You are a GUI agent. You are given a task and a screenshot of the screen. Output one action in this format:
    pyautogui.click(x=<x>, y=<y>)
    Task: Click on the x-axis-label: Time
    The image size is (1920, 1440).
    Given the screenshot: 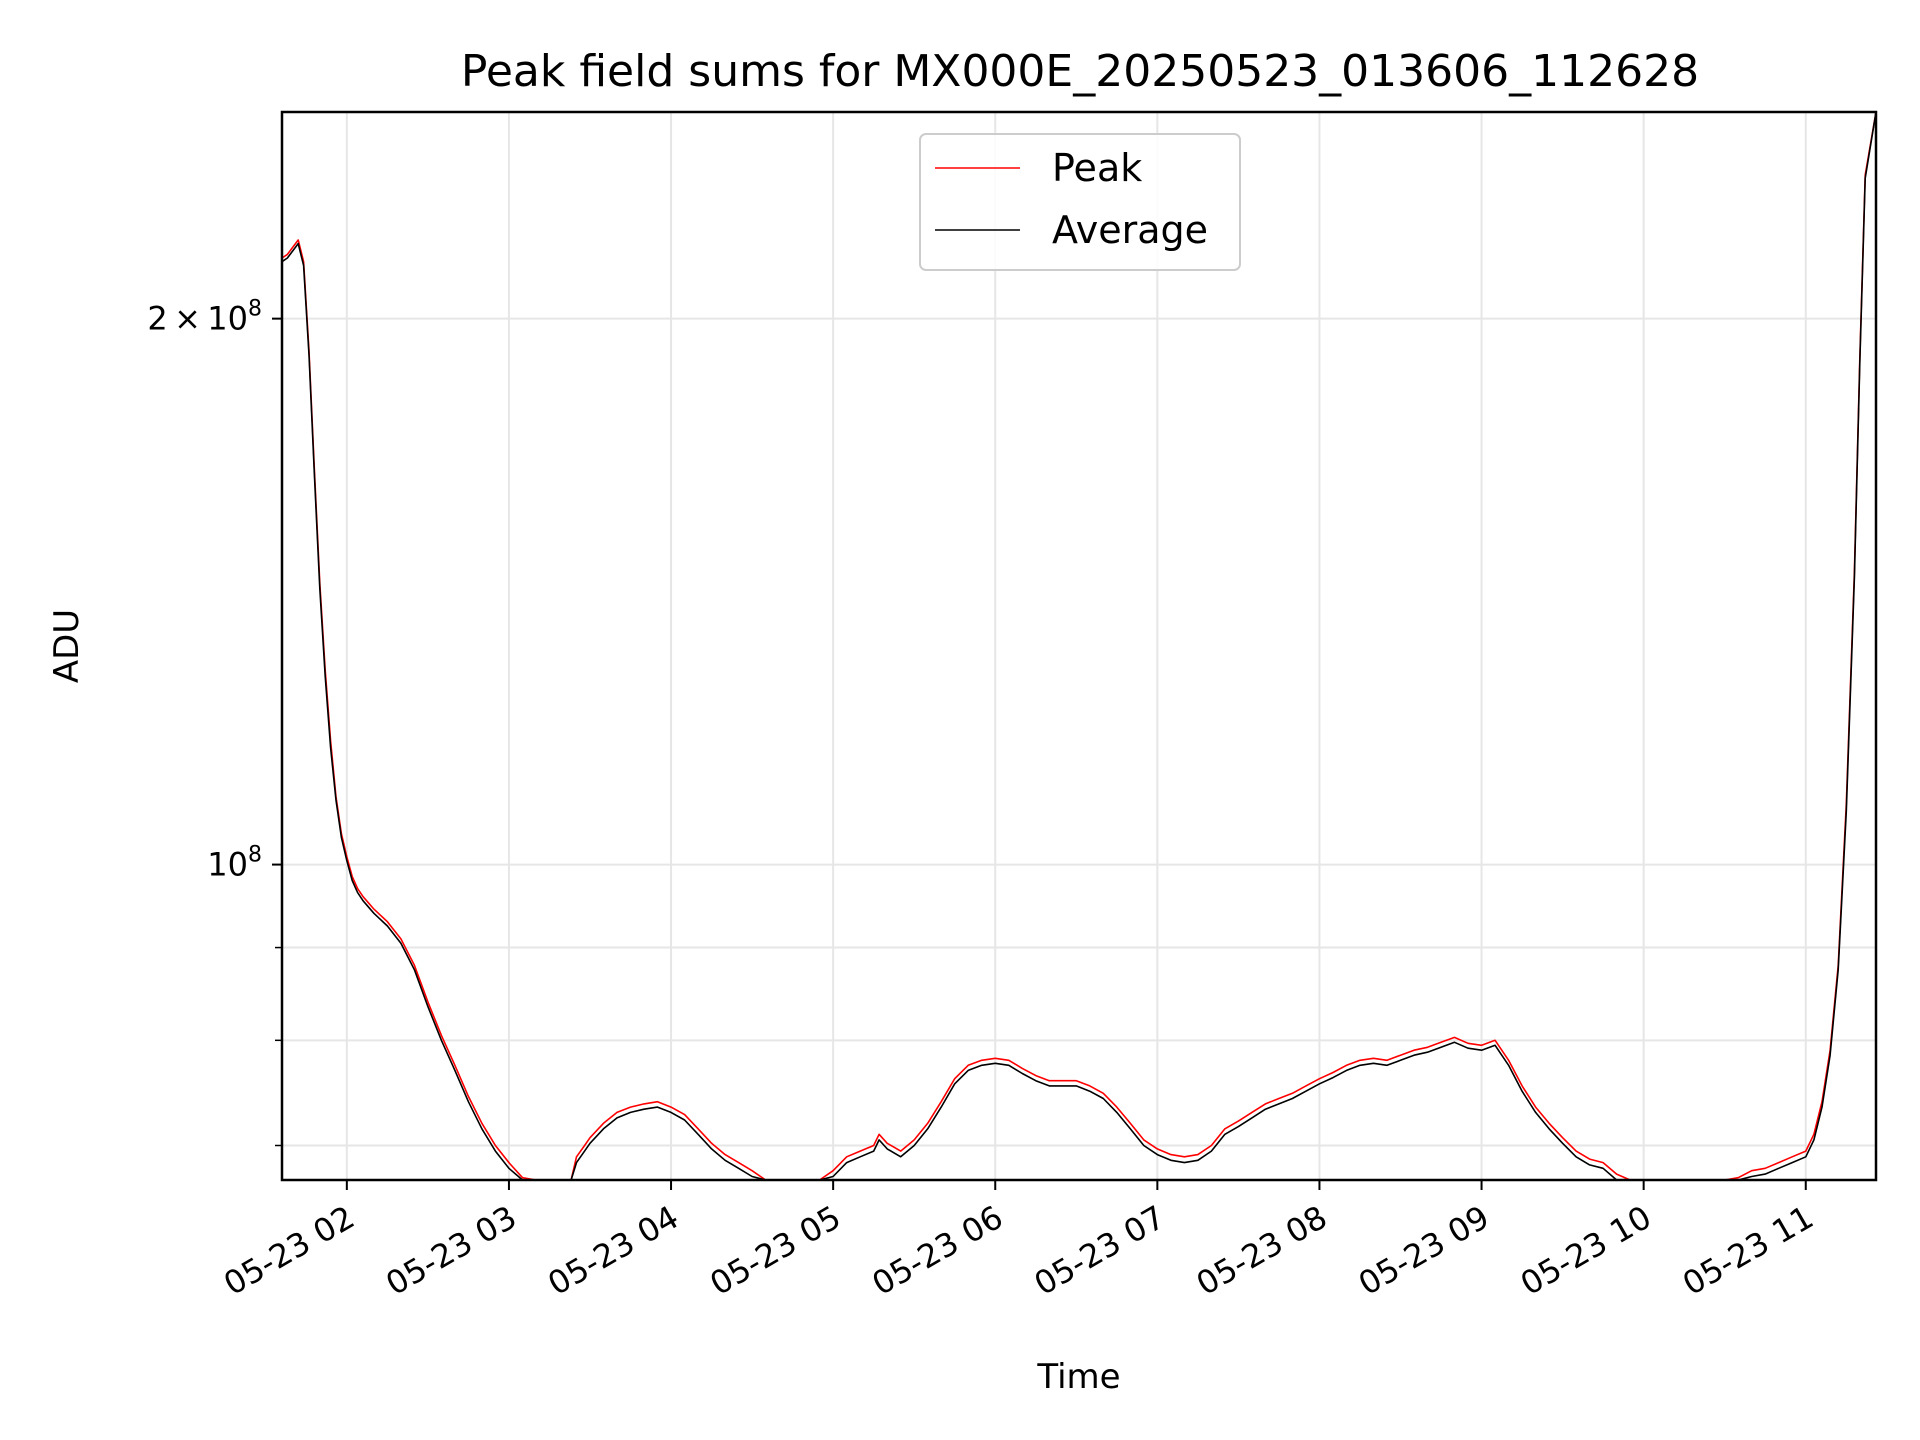 What is the action you would take?
    pyautogui.click(x=1078, y=1377)
    